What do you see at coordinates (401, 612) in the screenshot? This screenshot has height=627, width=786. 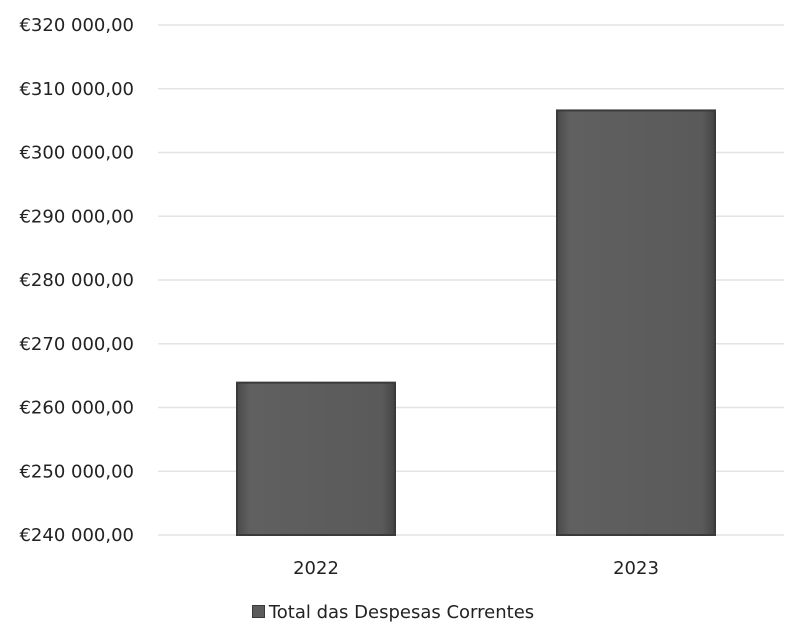 I see `legend-label: Total das Despesas Correntes` at bounding box center [401, 612].